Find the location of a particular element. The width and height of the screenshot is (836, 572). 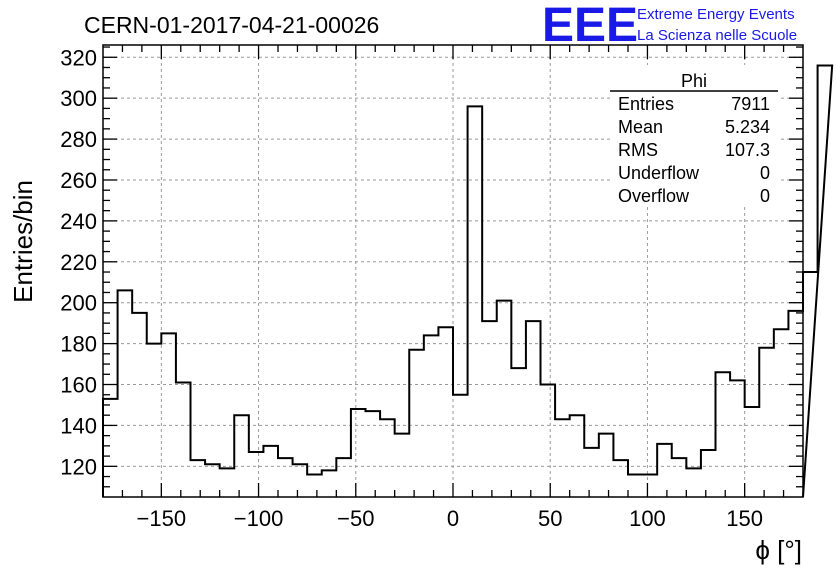

logo-line-1: Extreme Energy Events is located at coordinates (716, 14).